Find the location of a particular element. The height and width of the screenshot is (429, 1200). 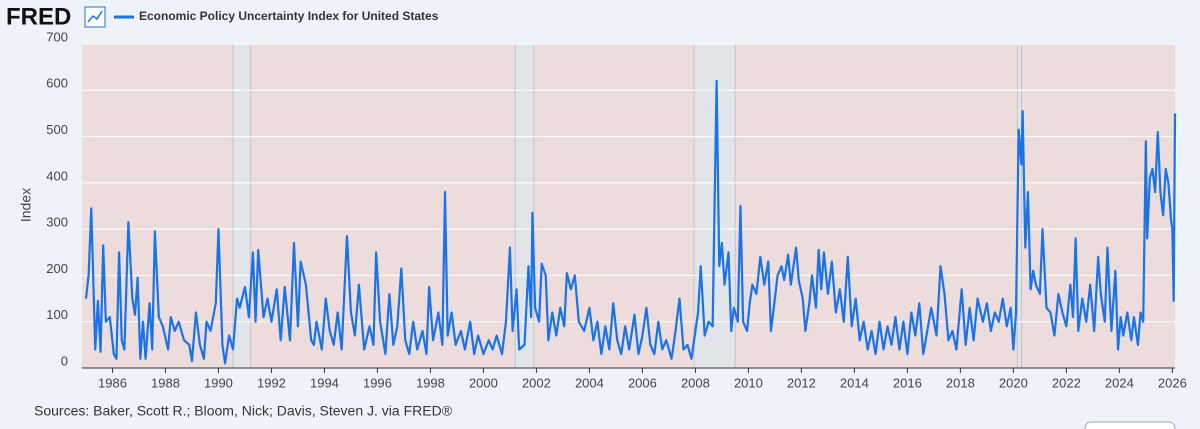

y-tick-label: 300 is located at coordinates (57, 222).